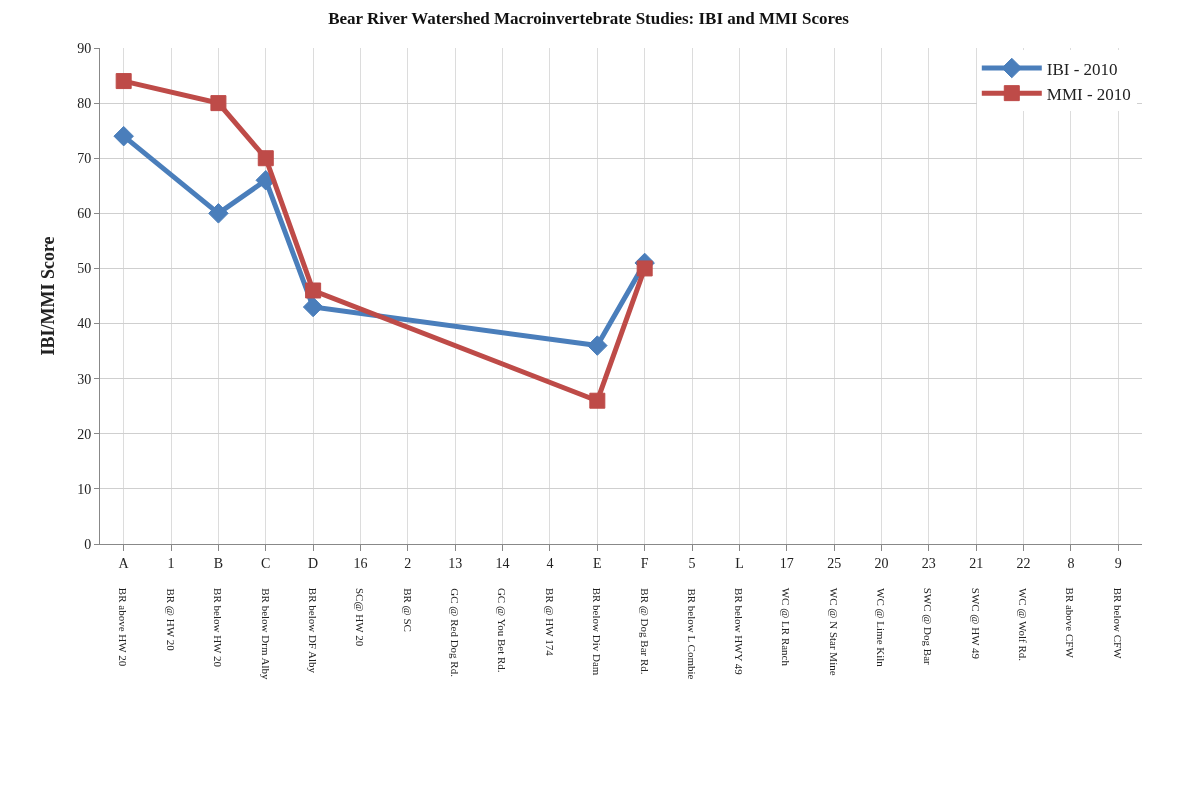 The height and width of the screenshot is (806, 1177). Describe the element at coordinates (170, 603) in the screenshot. I see `category-label: 1 BR @ HW 20` at that location.